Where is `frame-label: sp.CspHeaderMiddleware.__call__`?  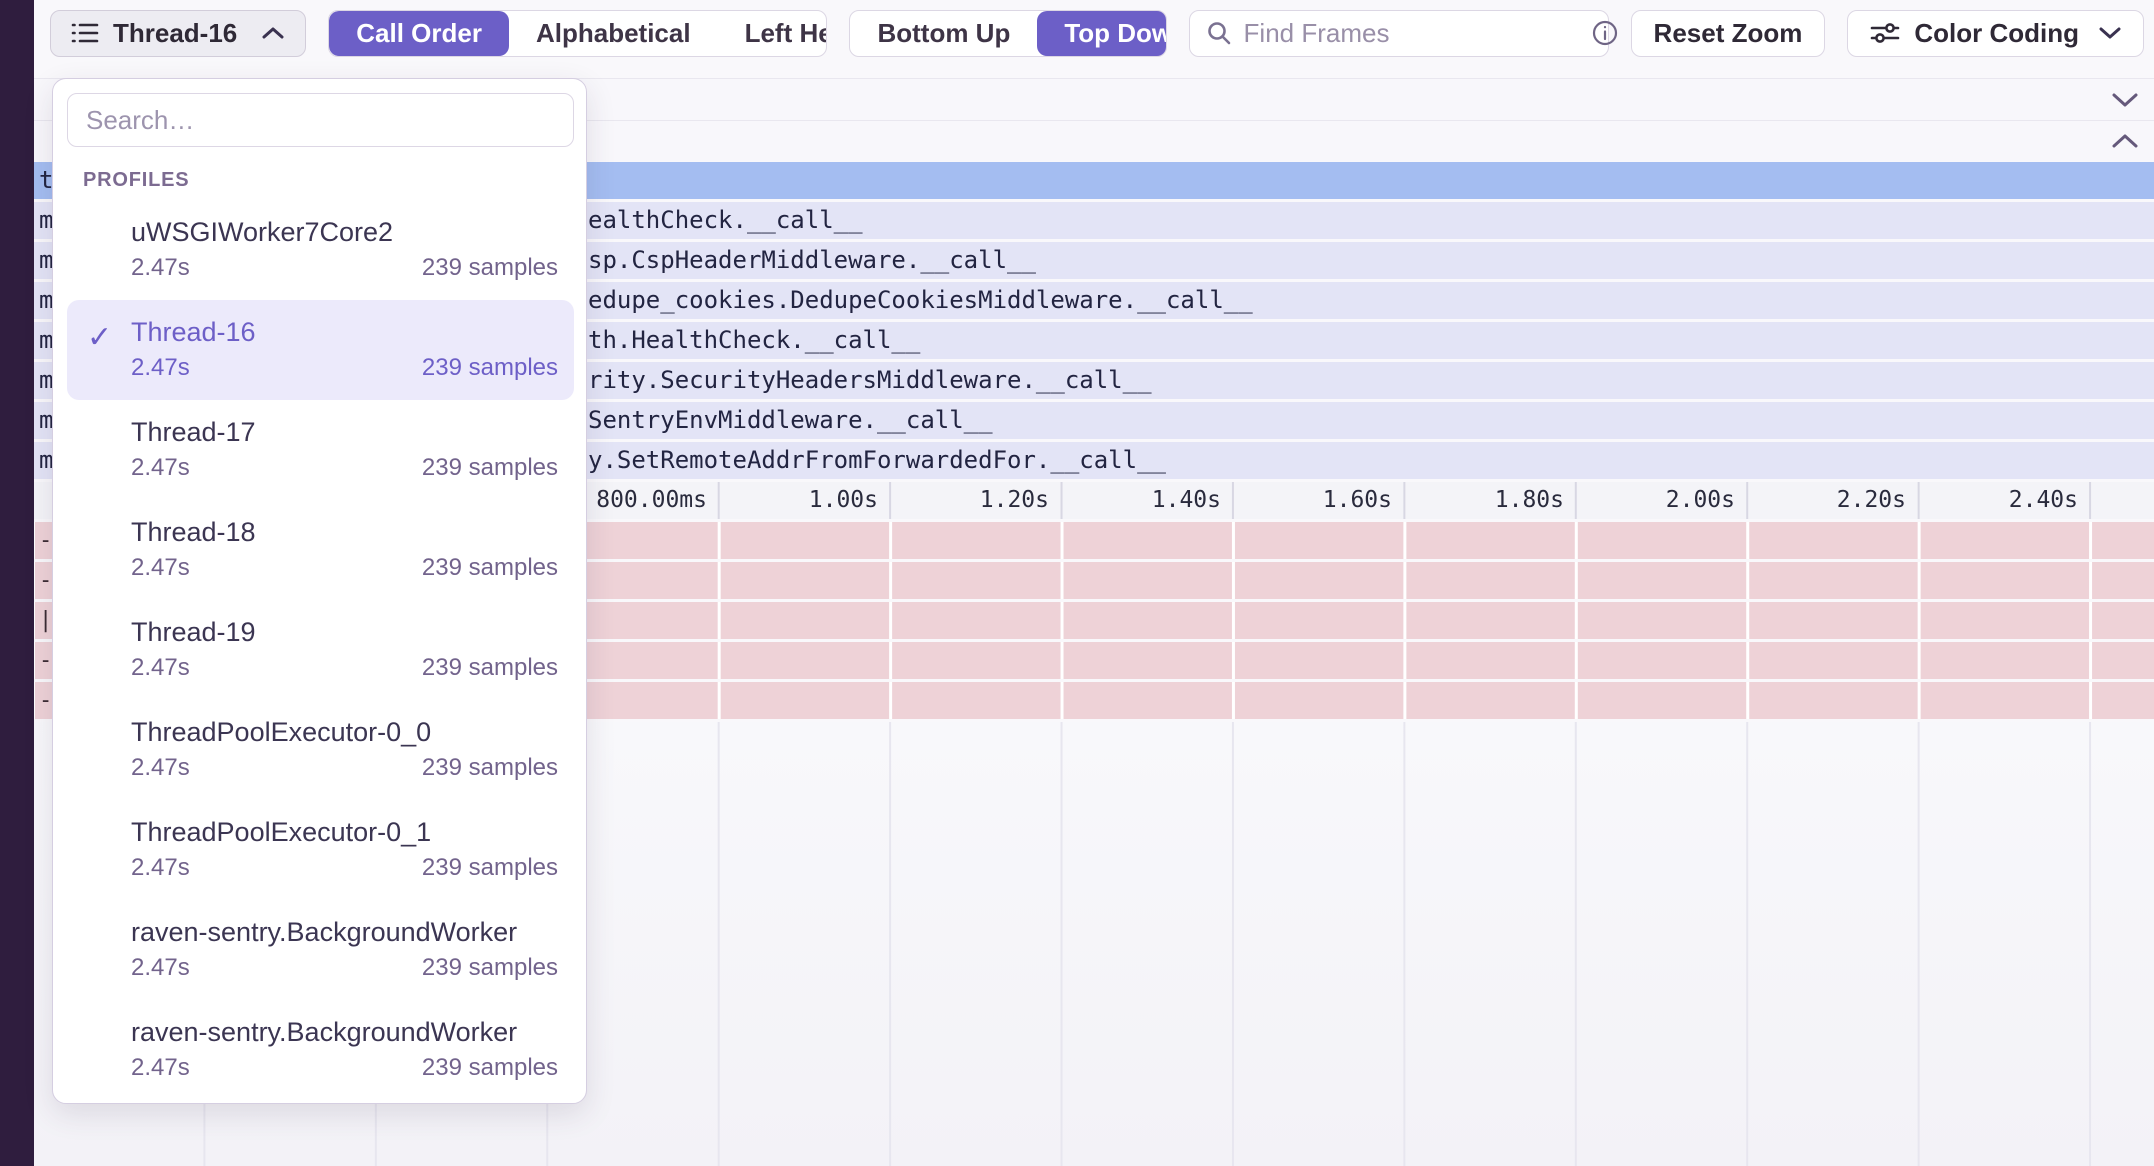
frame-label: sp.CspHeaderMiddleware.__call__ is located at coordinates (812, 260).